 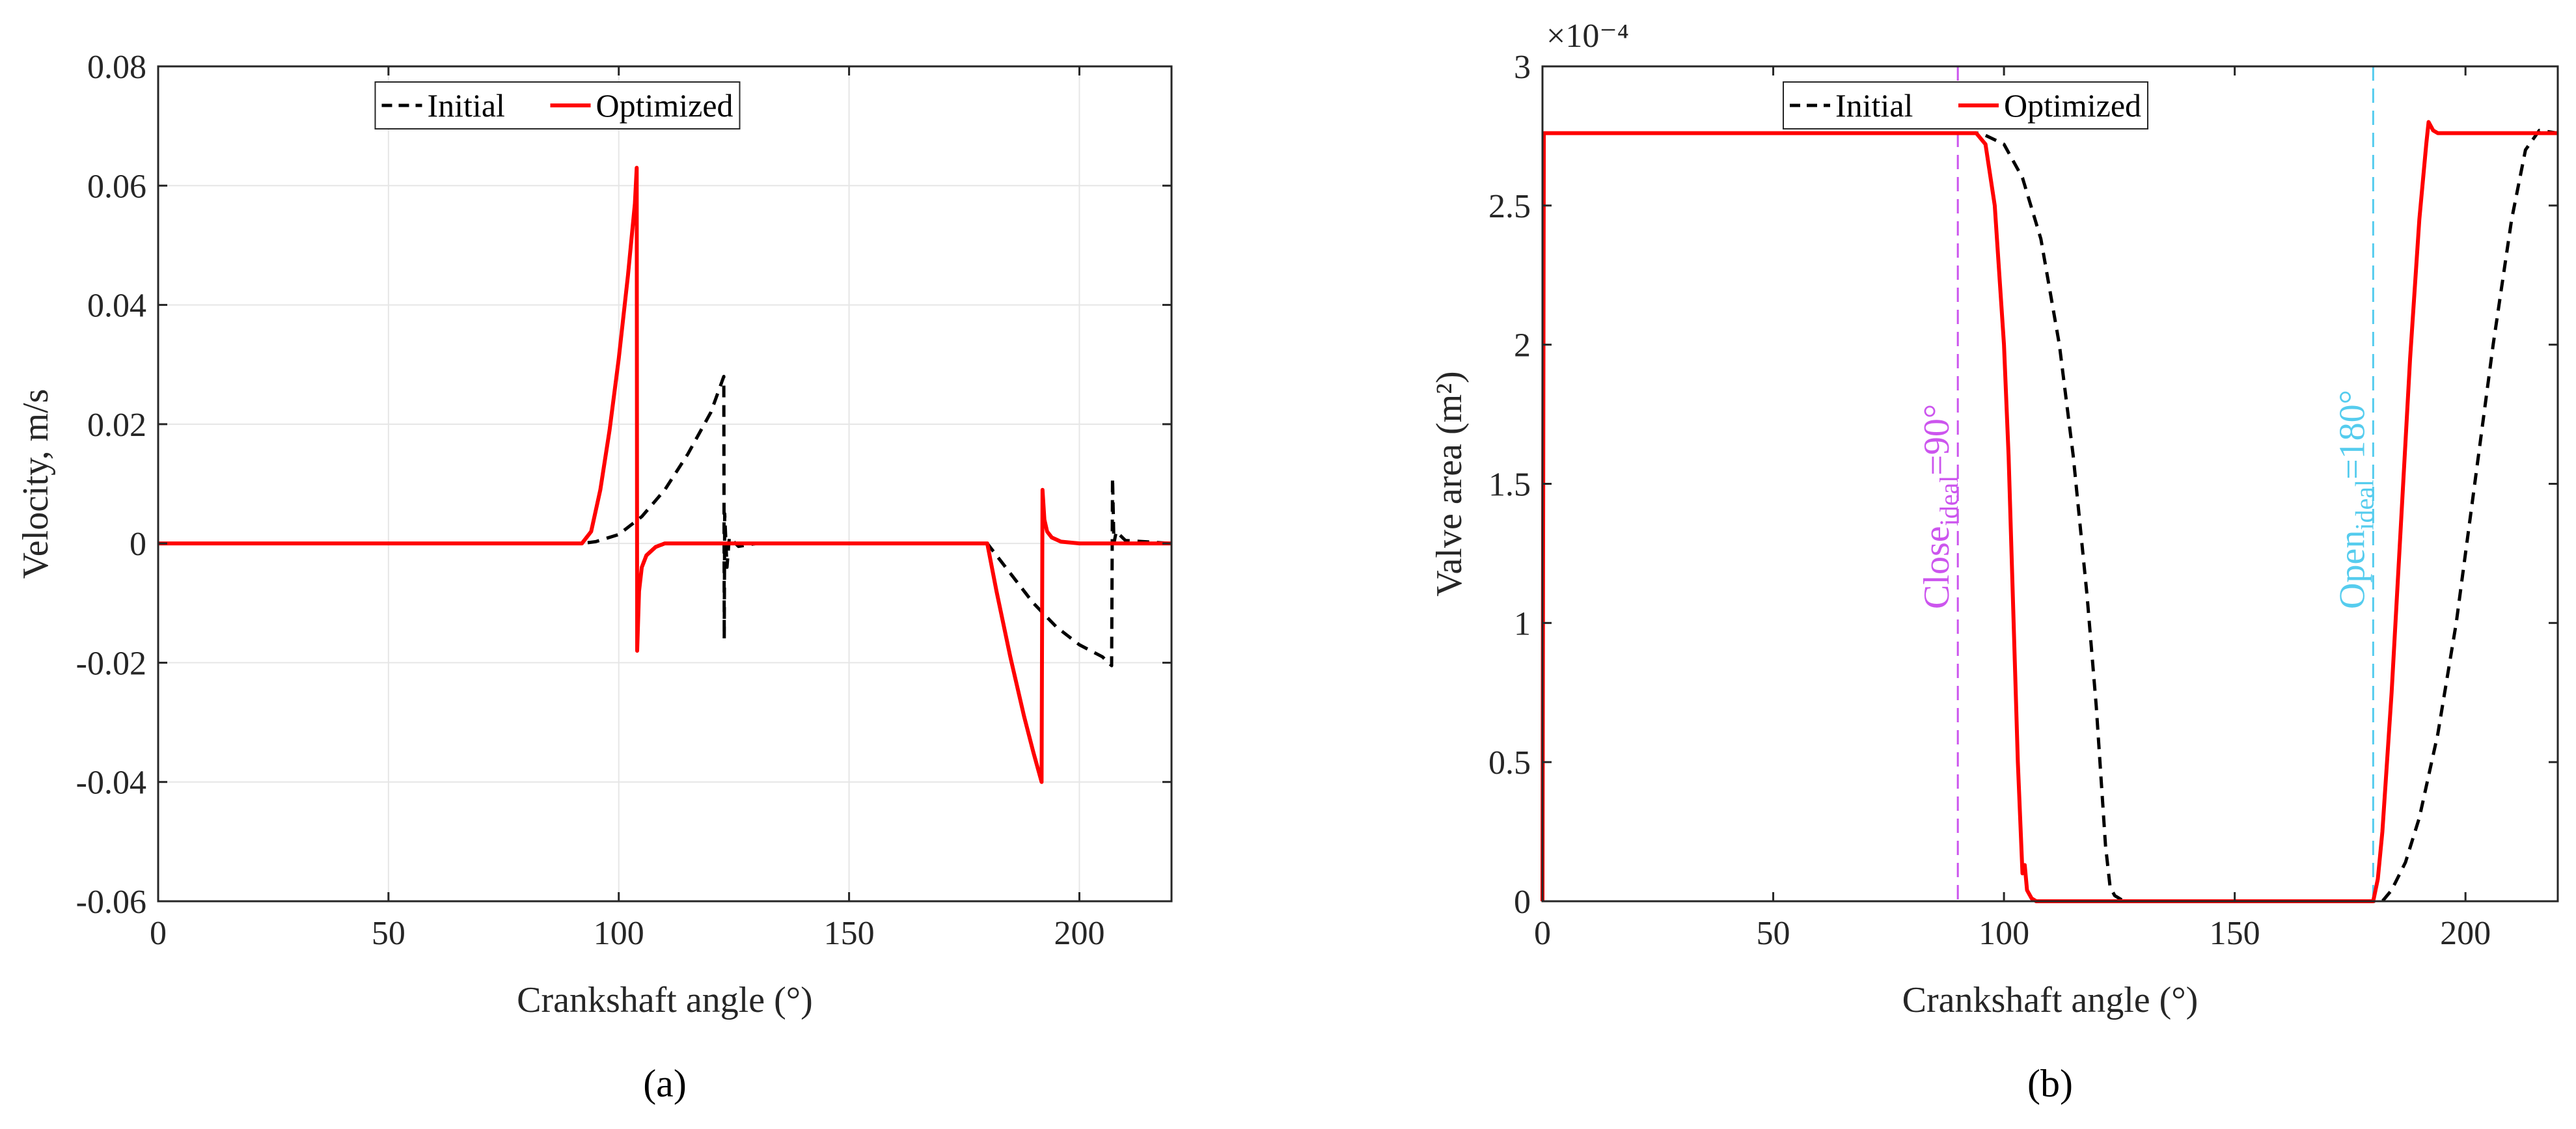 I want to click on y-tick-label: -0.06, so click(x=111, y=902).